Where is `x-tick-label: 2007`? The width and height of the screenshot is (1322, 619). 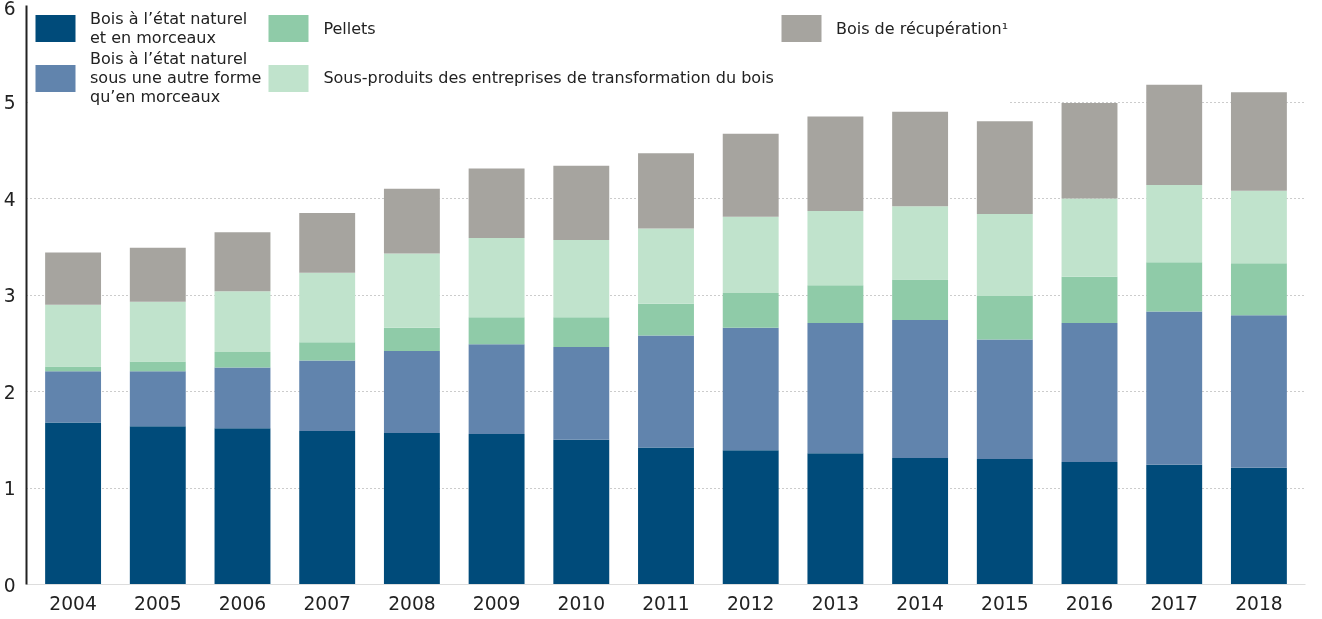
x-tick-label: 2007 is located at coordinates (327, 603).